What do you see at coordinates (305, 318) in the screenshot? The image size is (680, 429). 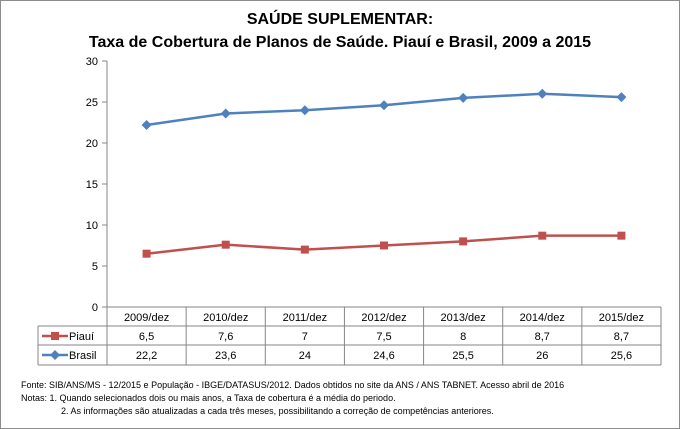 I see `category-label: 2011/dez` at bounding box center [305, 318].